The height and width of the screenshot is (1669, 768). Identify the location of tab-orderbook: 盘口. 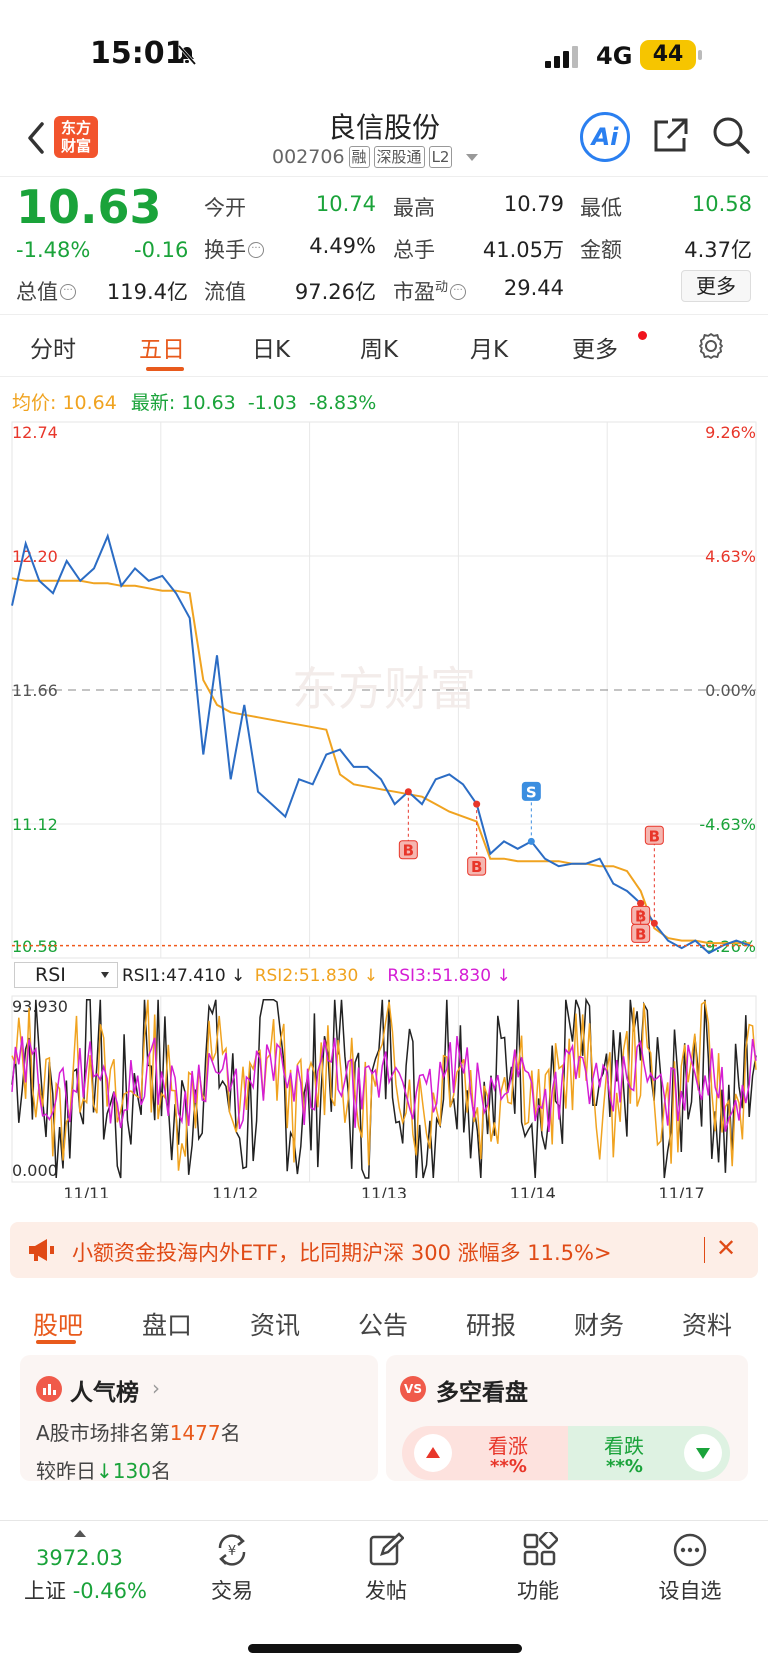
(167, 1325).